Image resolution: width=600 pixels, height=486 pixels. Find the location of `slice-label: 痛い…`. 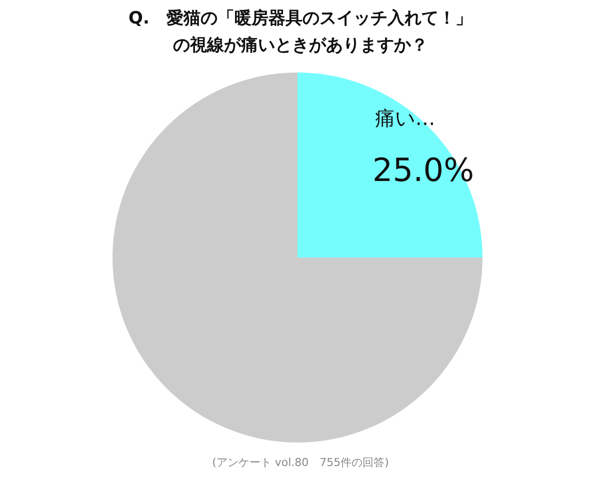

slice-label: 痛い… is located at coordinates (405, 118).